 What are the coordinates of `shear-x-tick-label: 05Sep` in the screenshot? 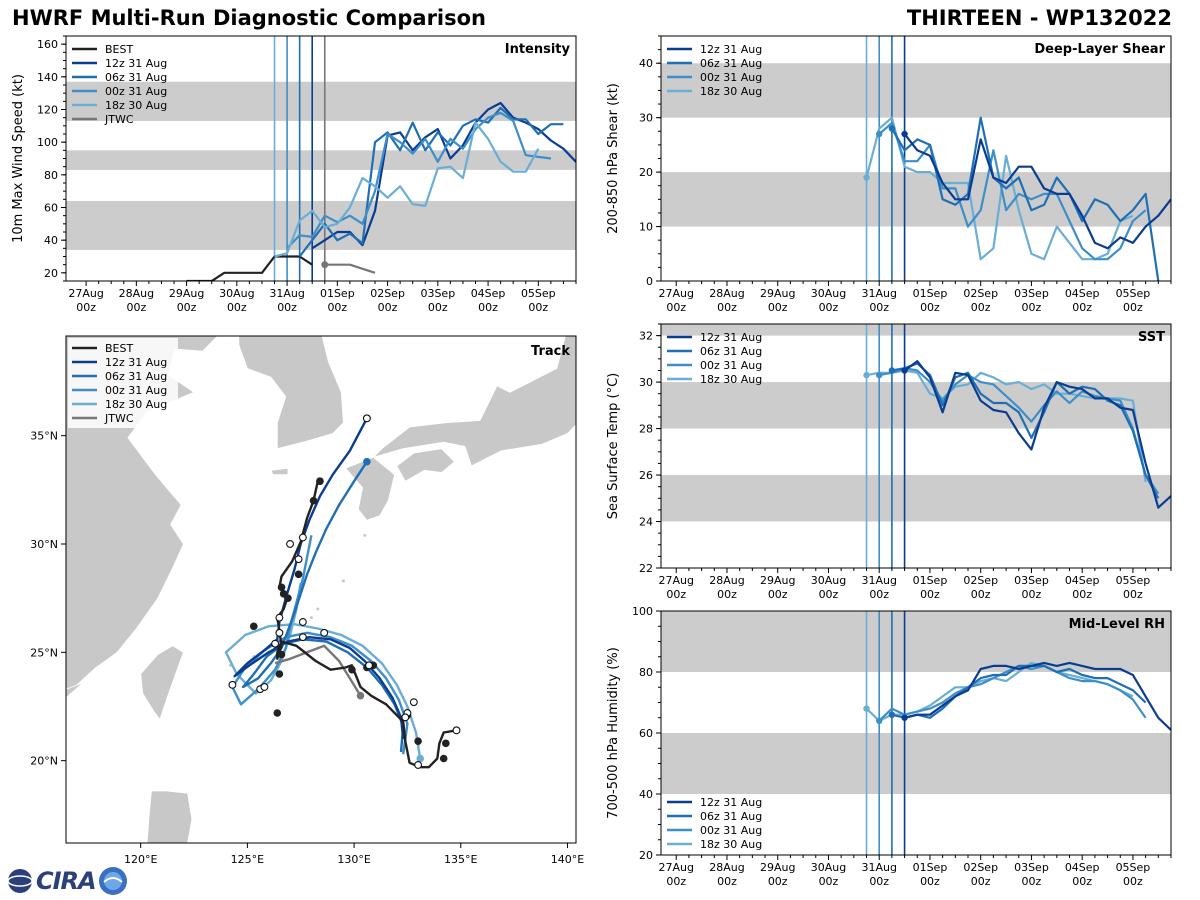 It's located at (1133, 293).